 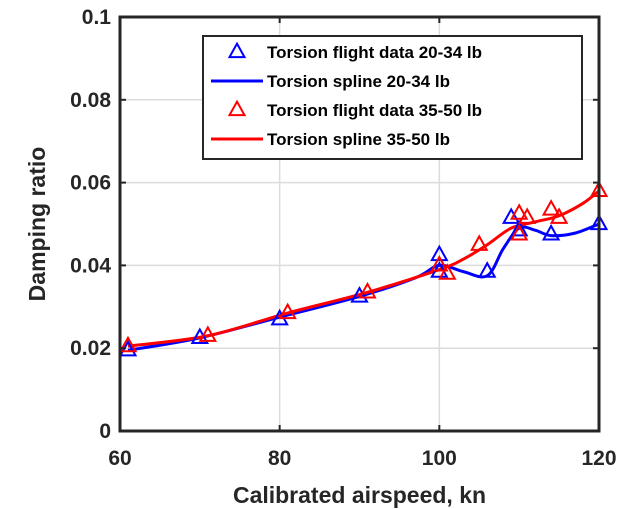 I want to click on y-tick-label: 0.06, so click(x=90, y=183).